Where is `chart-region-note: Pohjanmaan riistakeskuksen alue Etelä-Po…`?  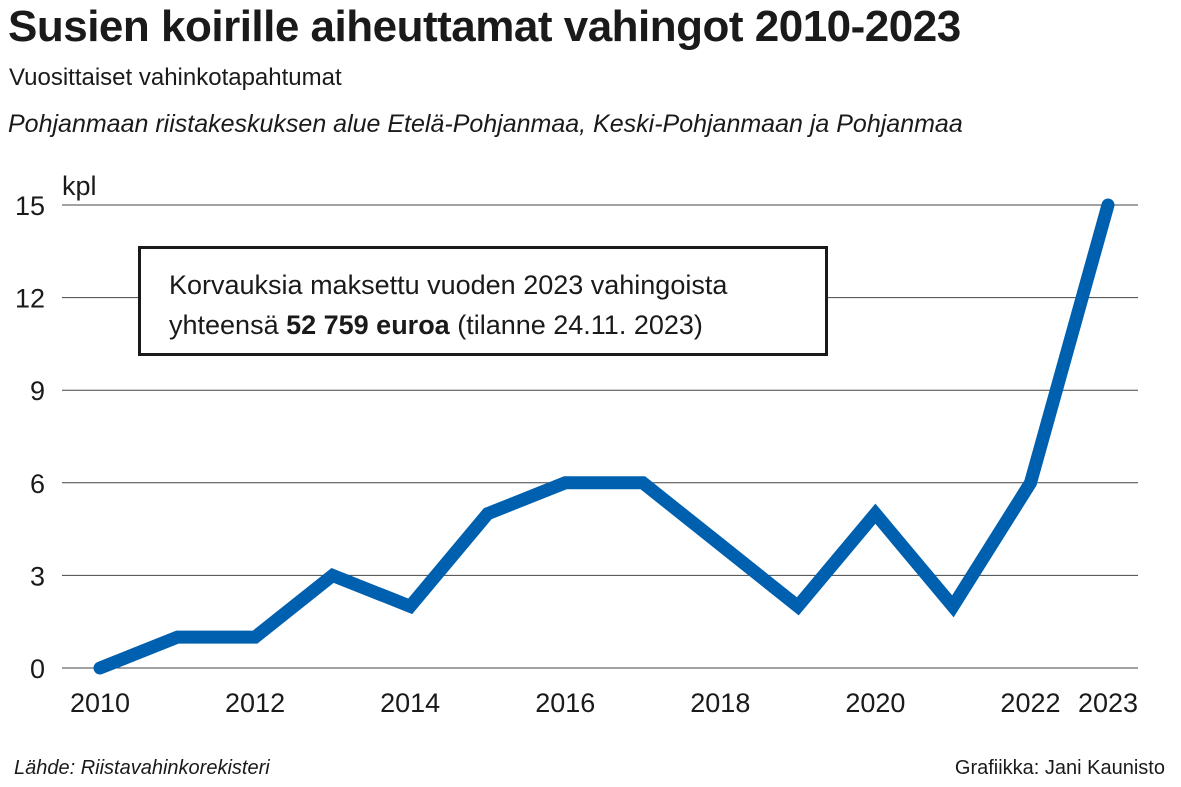
chart-region-note: Pohjanmaan riistakeskuksen alue Etelä-Po… is located at coordinates (485, 124).